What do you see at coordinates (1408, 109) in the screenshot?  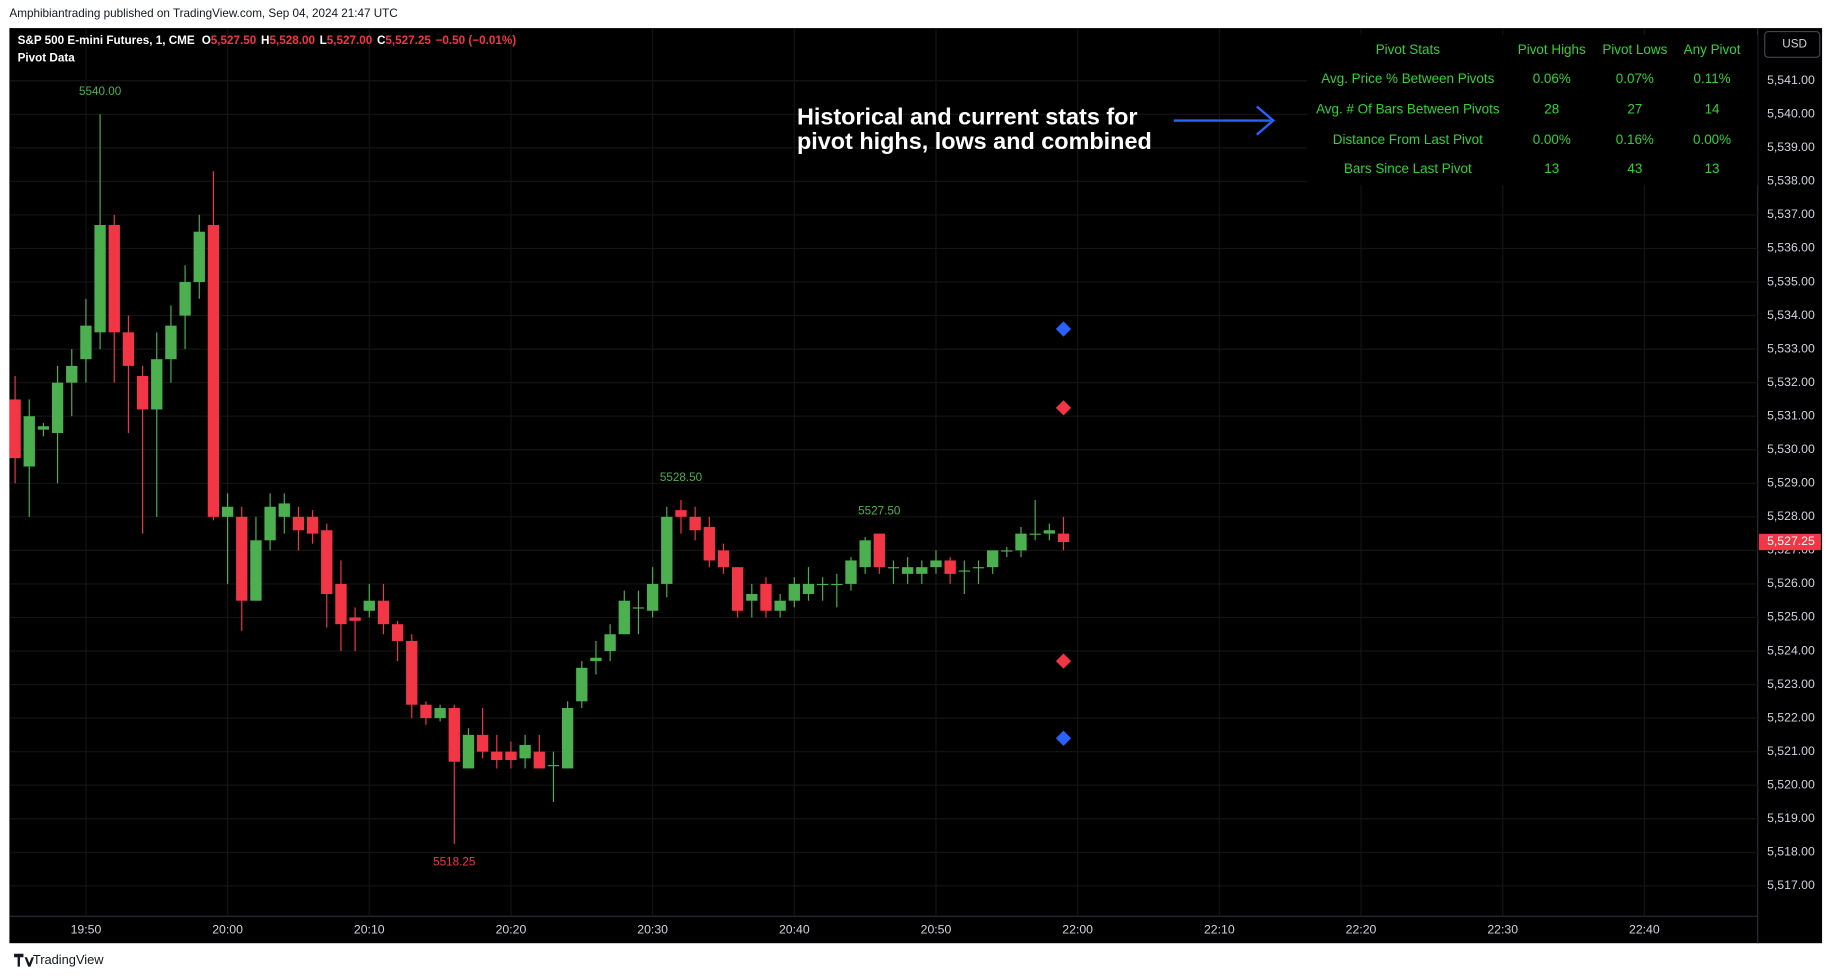 I see `table-cell: Avg. # Of Bars Between Pivots` at bounding box center [1408, 109].